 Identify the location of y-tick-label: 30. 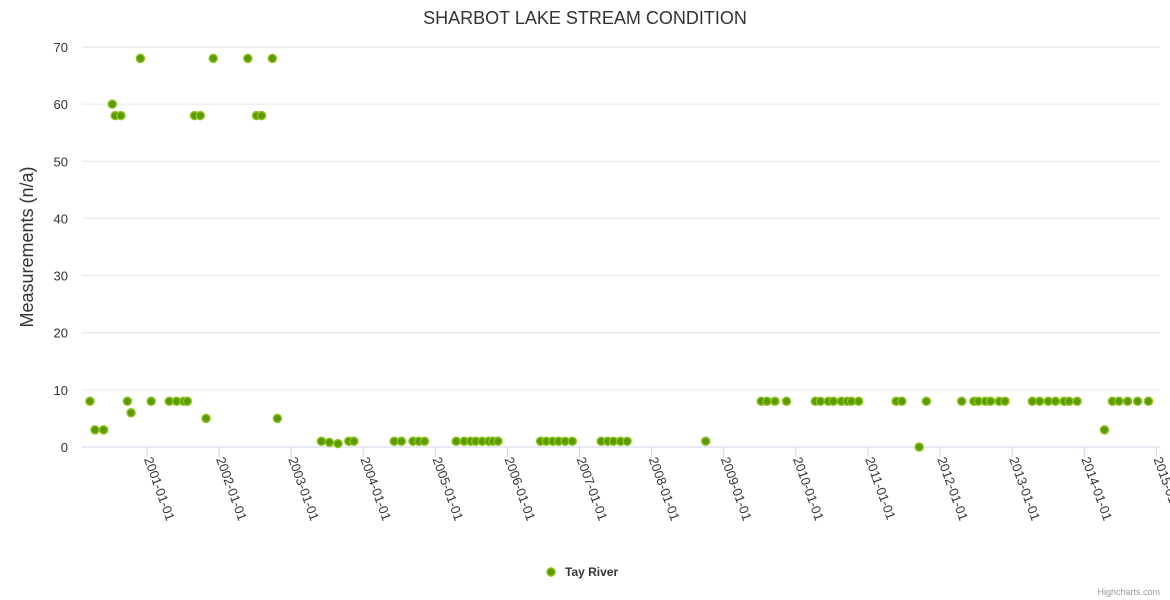
(61, 276).